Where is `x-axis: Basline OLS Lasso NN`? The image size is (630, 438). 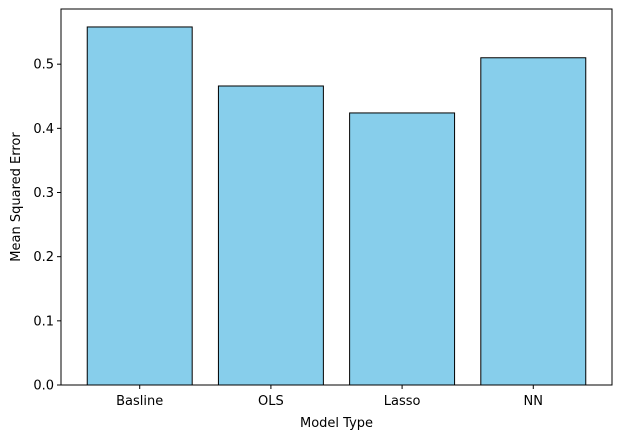
x-axis: Basline OLS Lasso NN is located at coordinates (329, 397).